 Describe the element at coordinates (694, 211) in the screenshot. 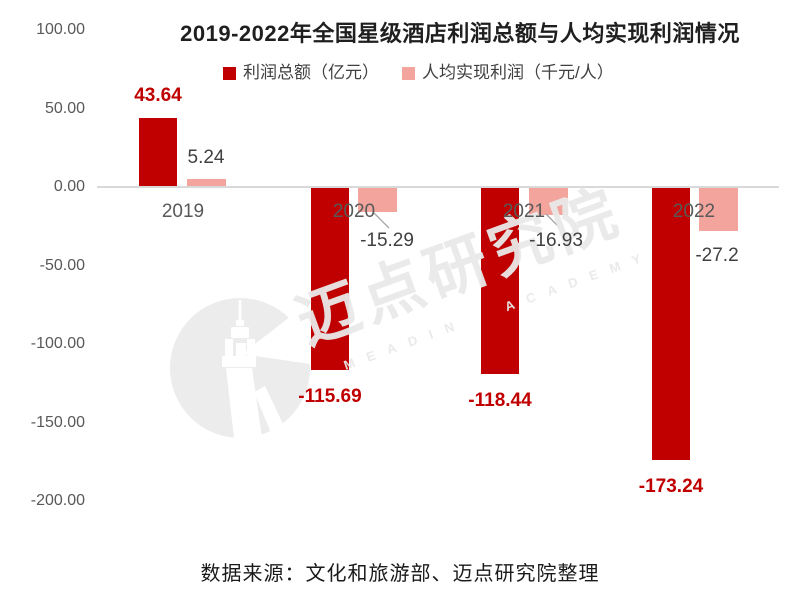

I see `category-label-2022: 2022` at that location.